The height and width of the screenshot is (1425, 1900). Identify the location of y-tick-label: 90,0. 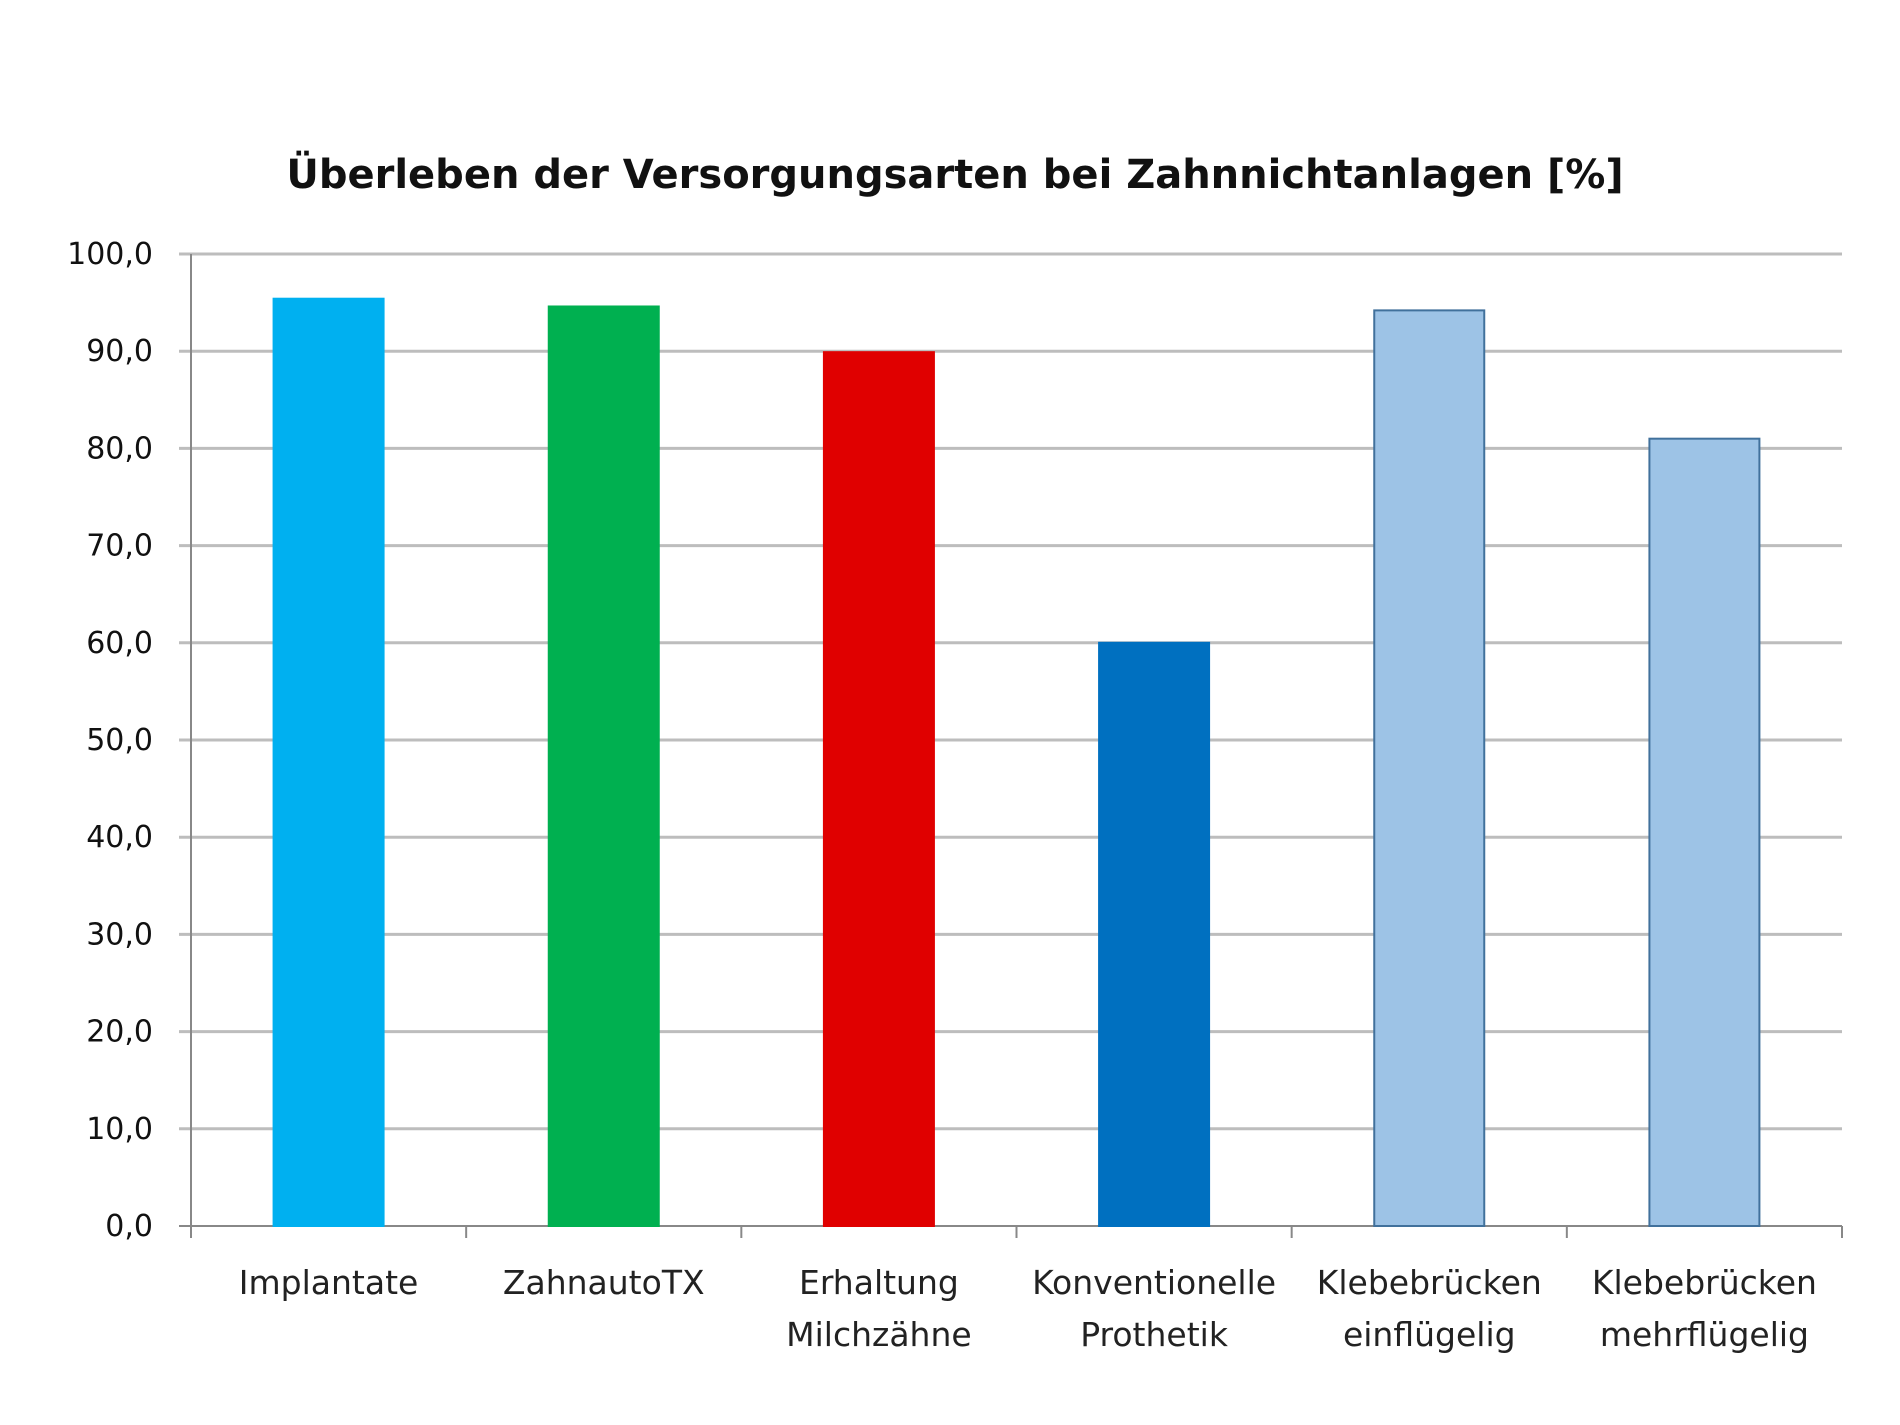
(119, 351).